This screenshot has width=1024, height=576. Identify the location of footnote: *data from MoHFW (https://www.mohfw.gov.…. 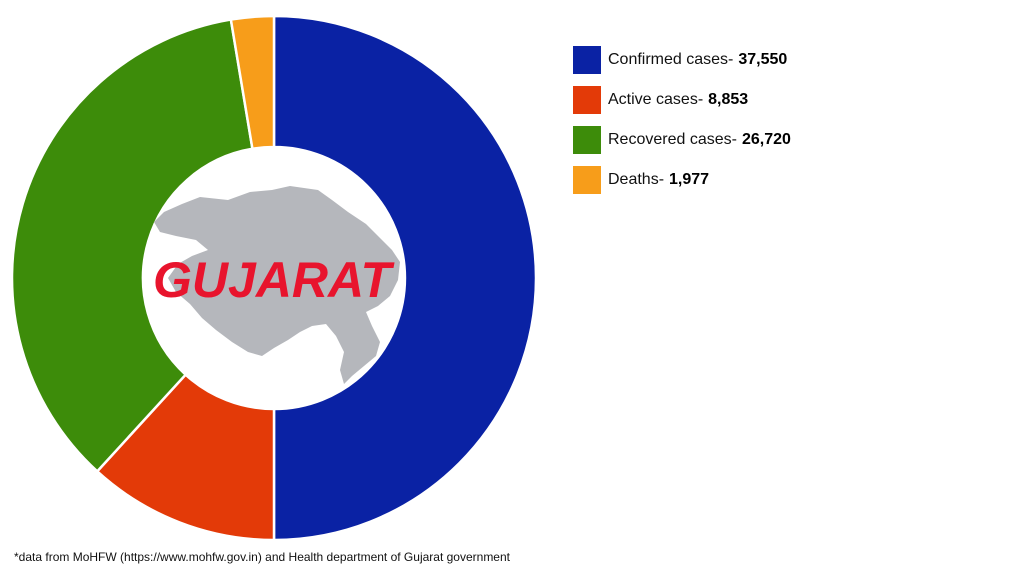
(262, 557).